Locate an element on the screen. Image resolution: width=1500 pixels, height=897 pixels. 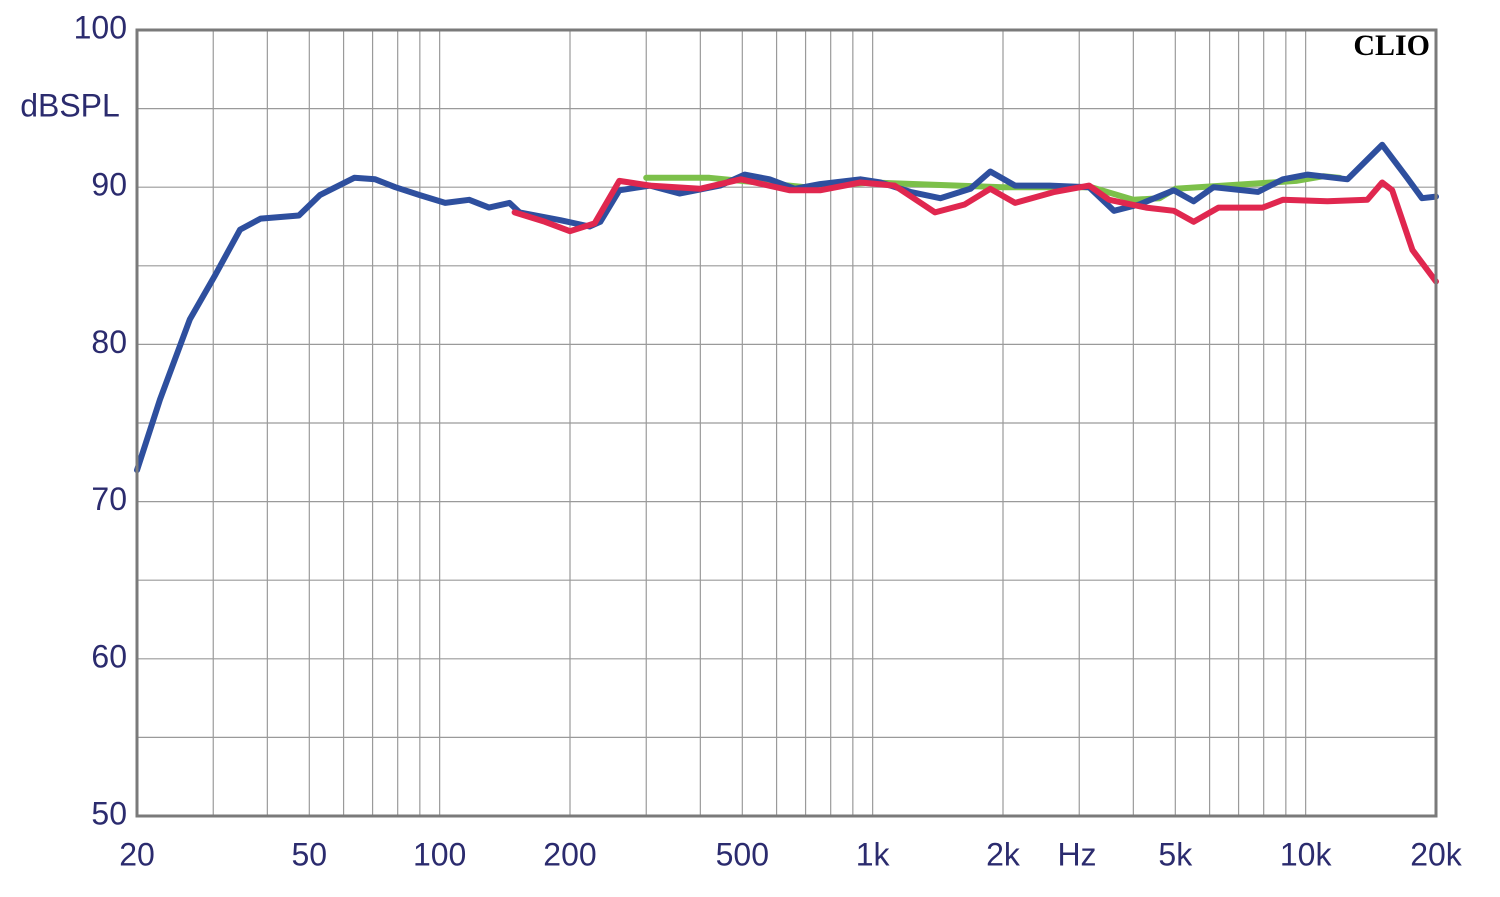
brand: CLIO is located at coordinates (1391, 45).